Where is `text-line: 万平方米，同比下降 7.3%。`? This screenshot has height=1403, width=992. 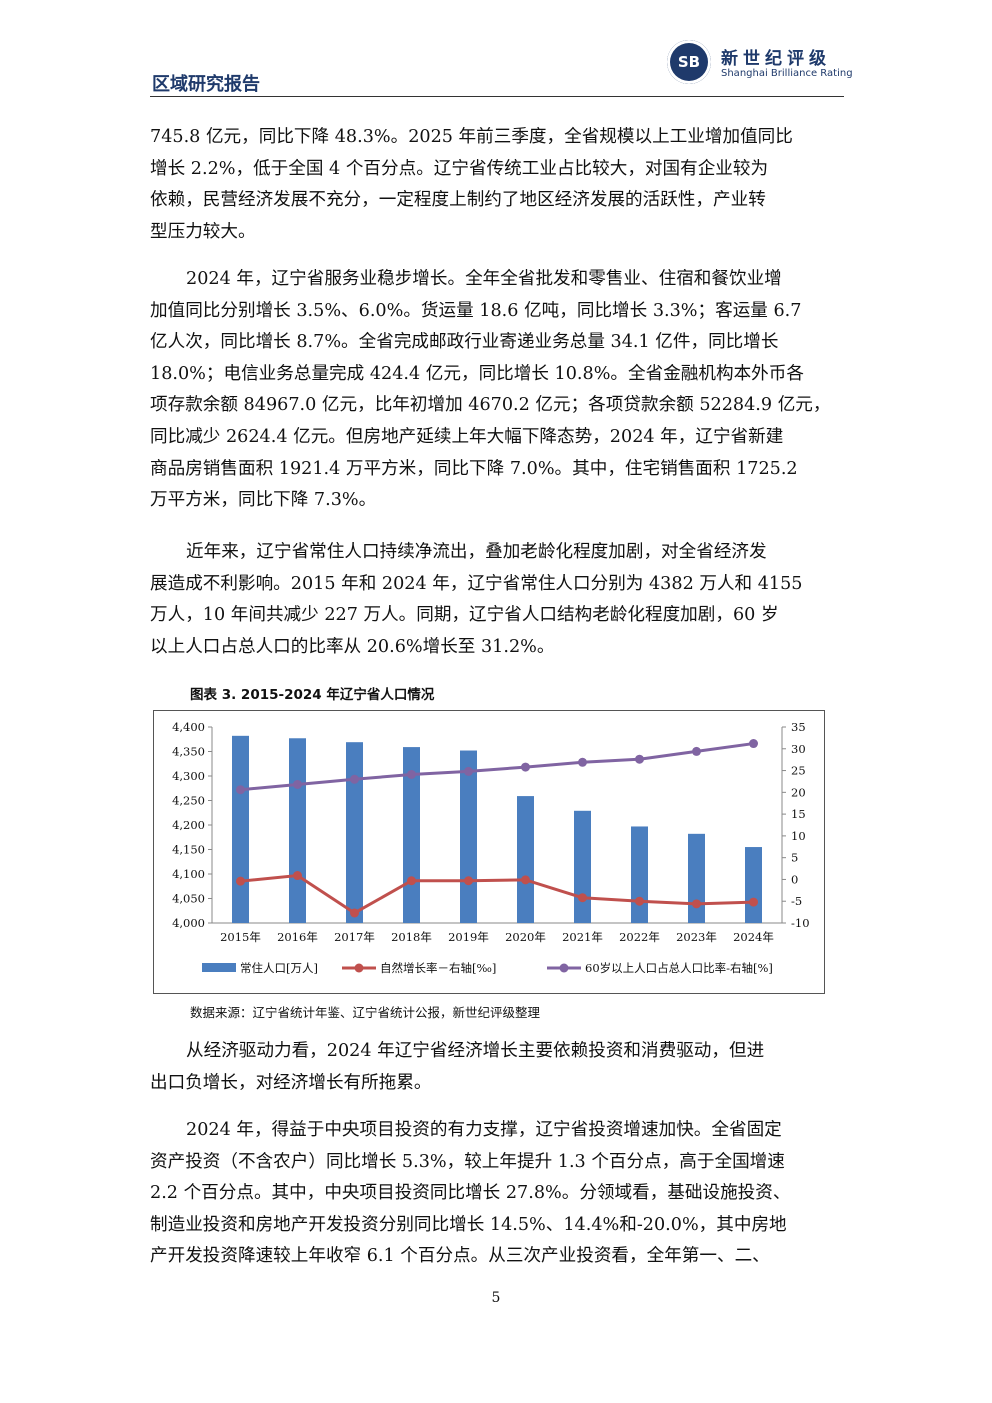
text-line: 万平方米，同比下降 7.3%。 is located at coordinates (263, 500).